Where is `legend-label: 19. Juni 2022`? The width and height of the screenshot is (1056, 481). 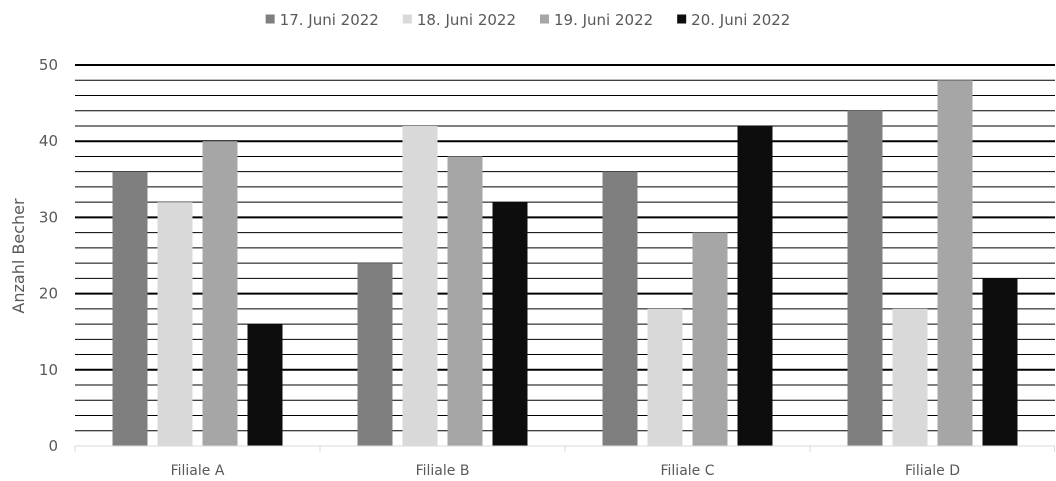 legend-label: 19. Juni 2022 is located at coordinates (603, 20).